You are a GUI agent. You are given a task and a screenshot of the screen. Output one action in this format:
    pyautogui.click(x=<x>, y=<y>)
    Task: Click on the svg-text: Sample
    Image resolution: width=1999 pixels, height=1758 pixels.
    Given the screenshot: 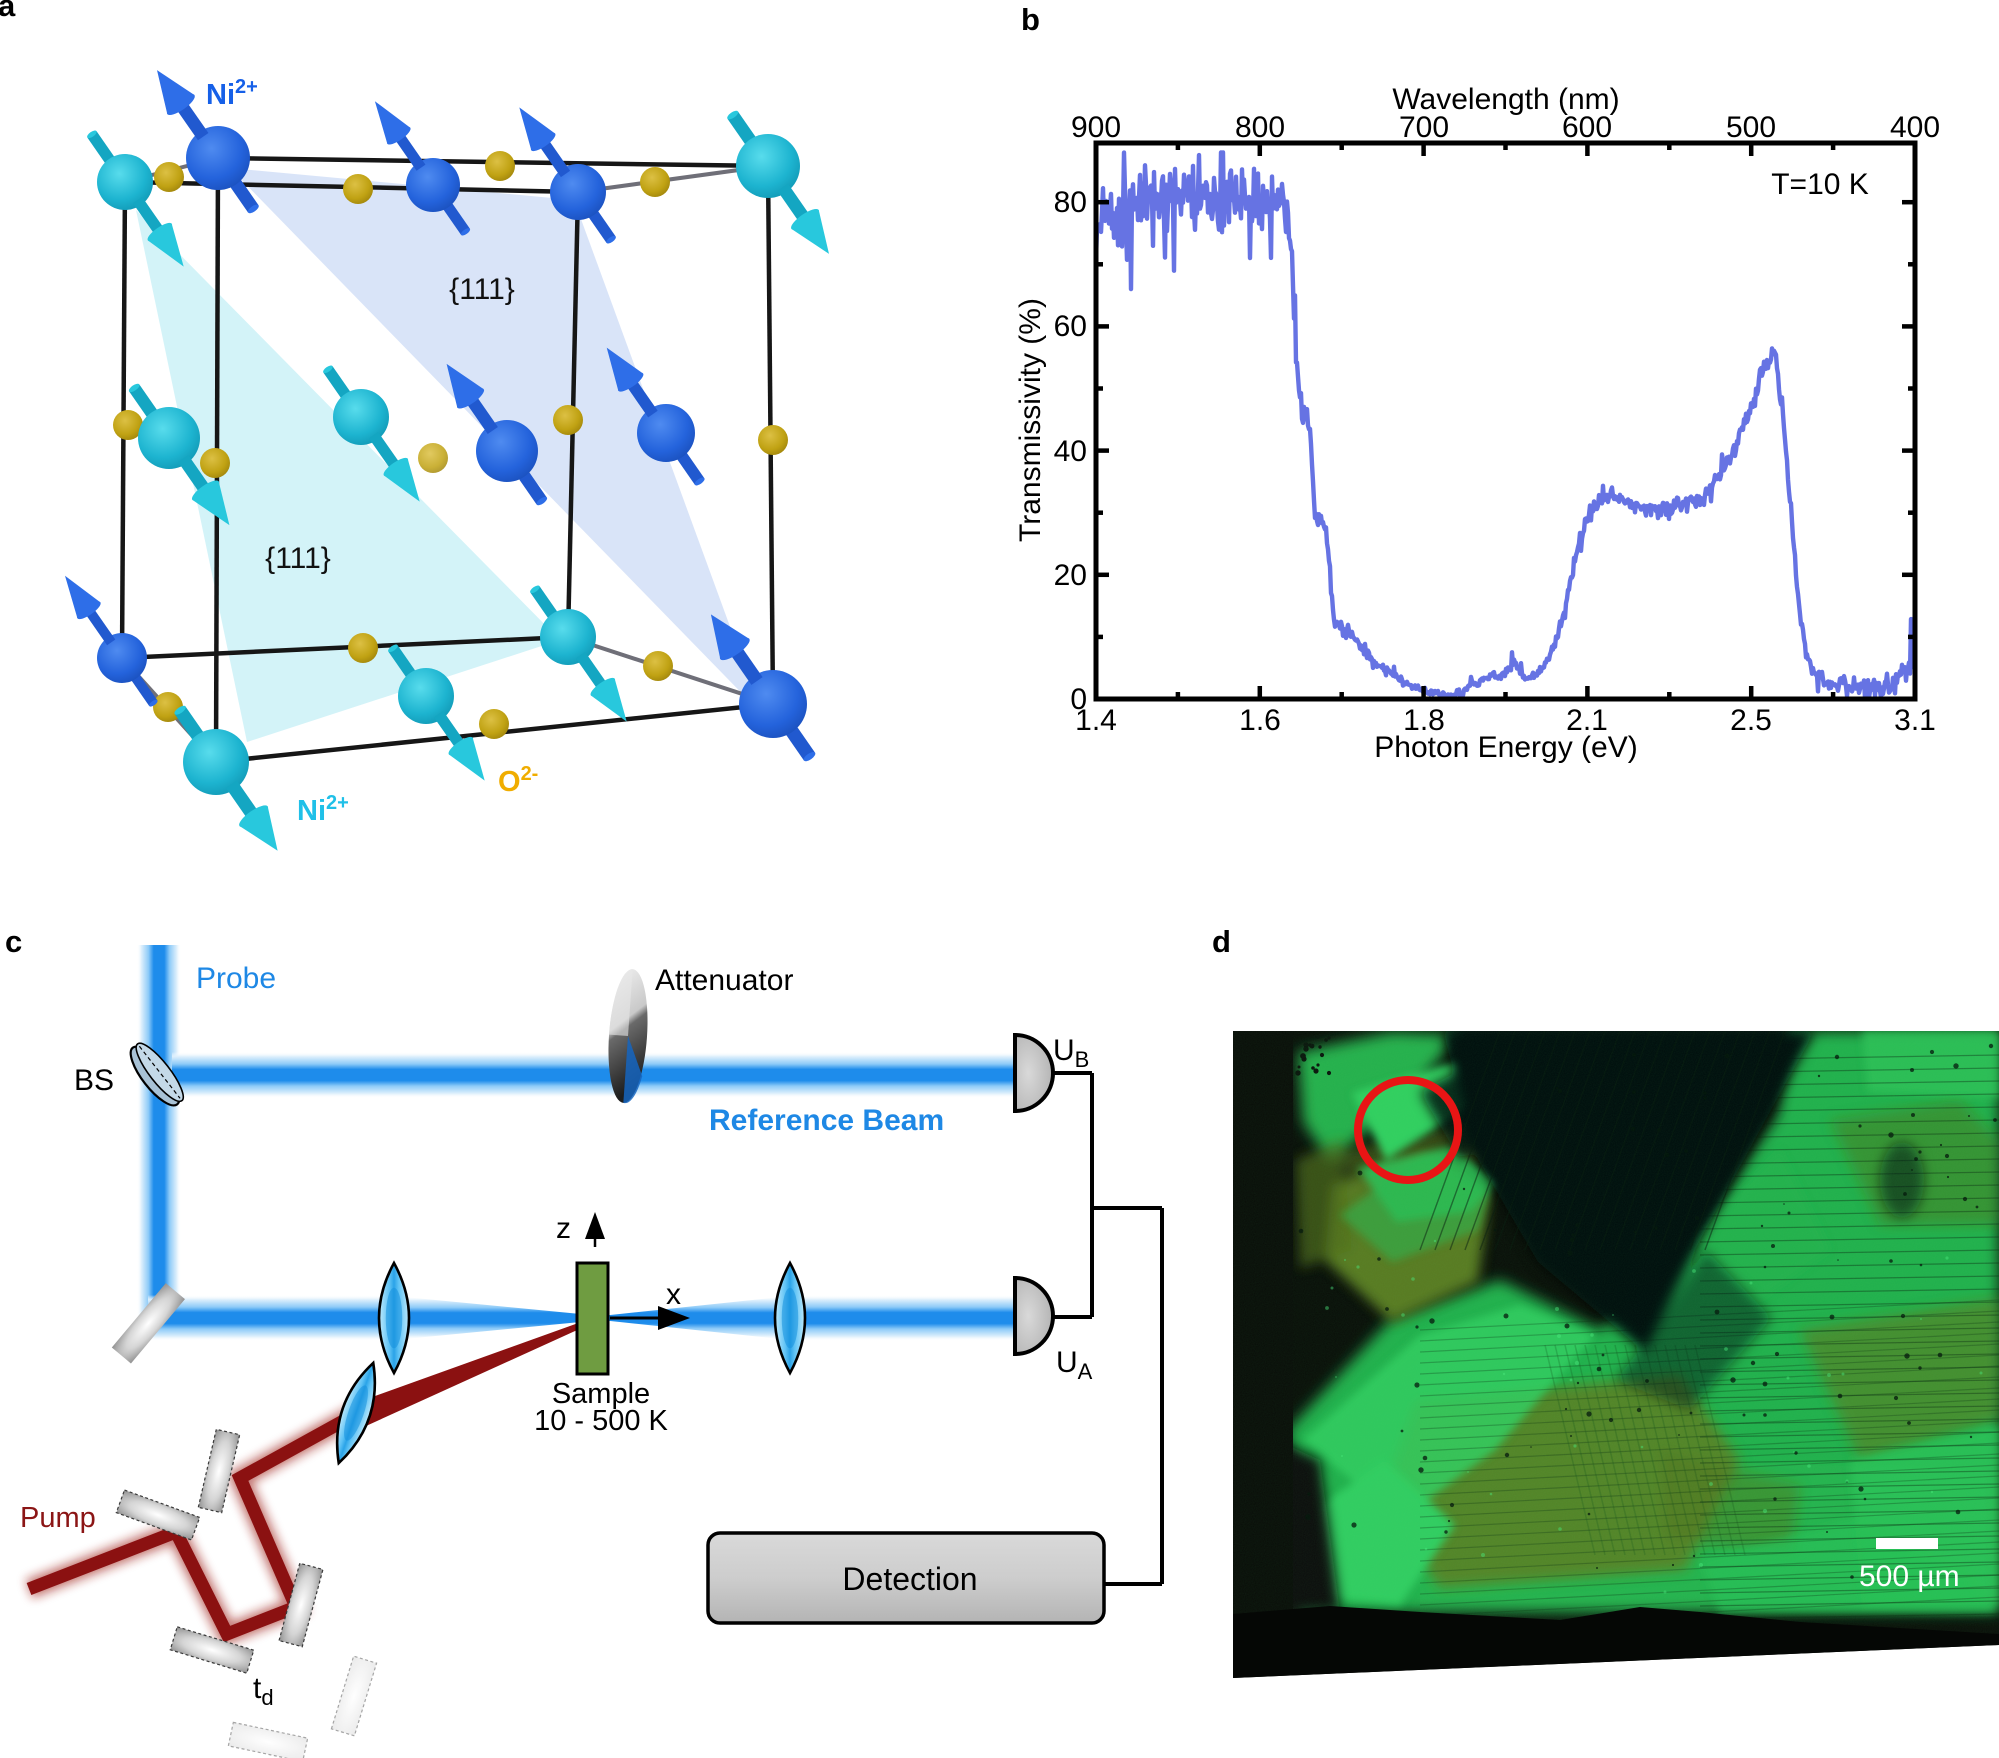 What is the action you would take?
    pyautogui.click(x=601, y=1394)
    